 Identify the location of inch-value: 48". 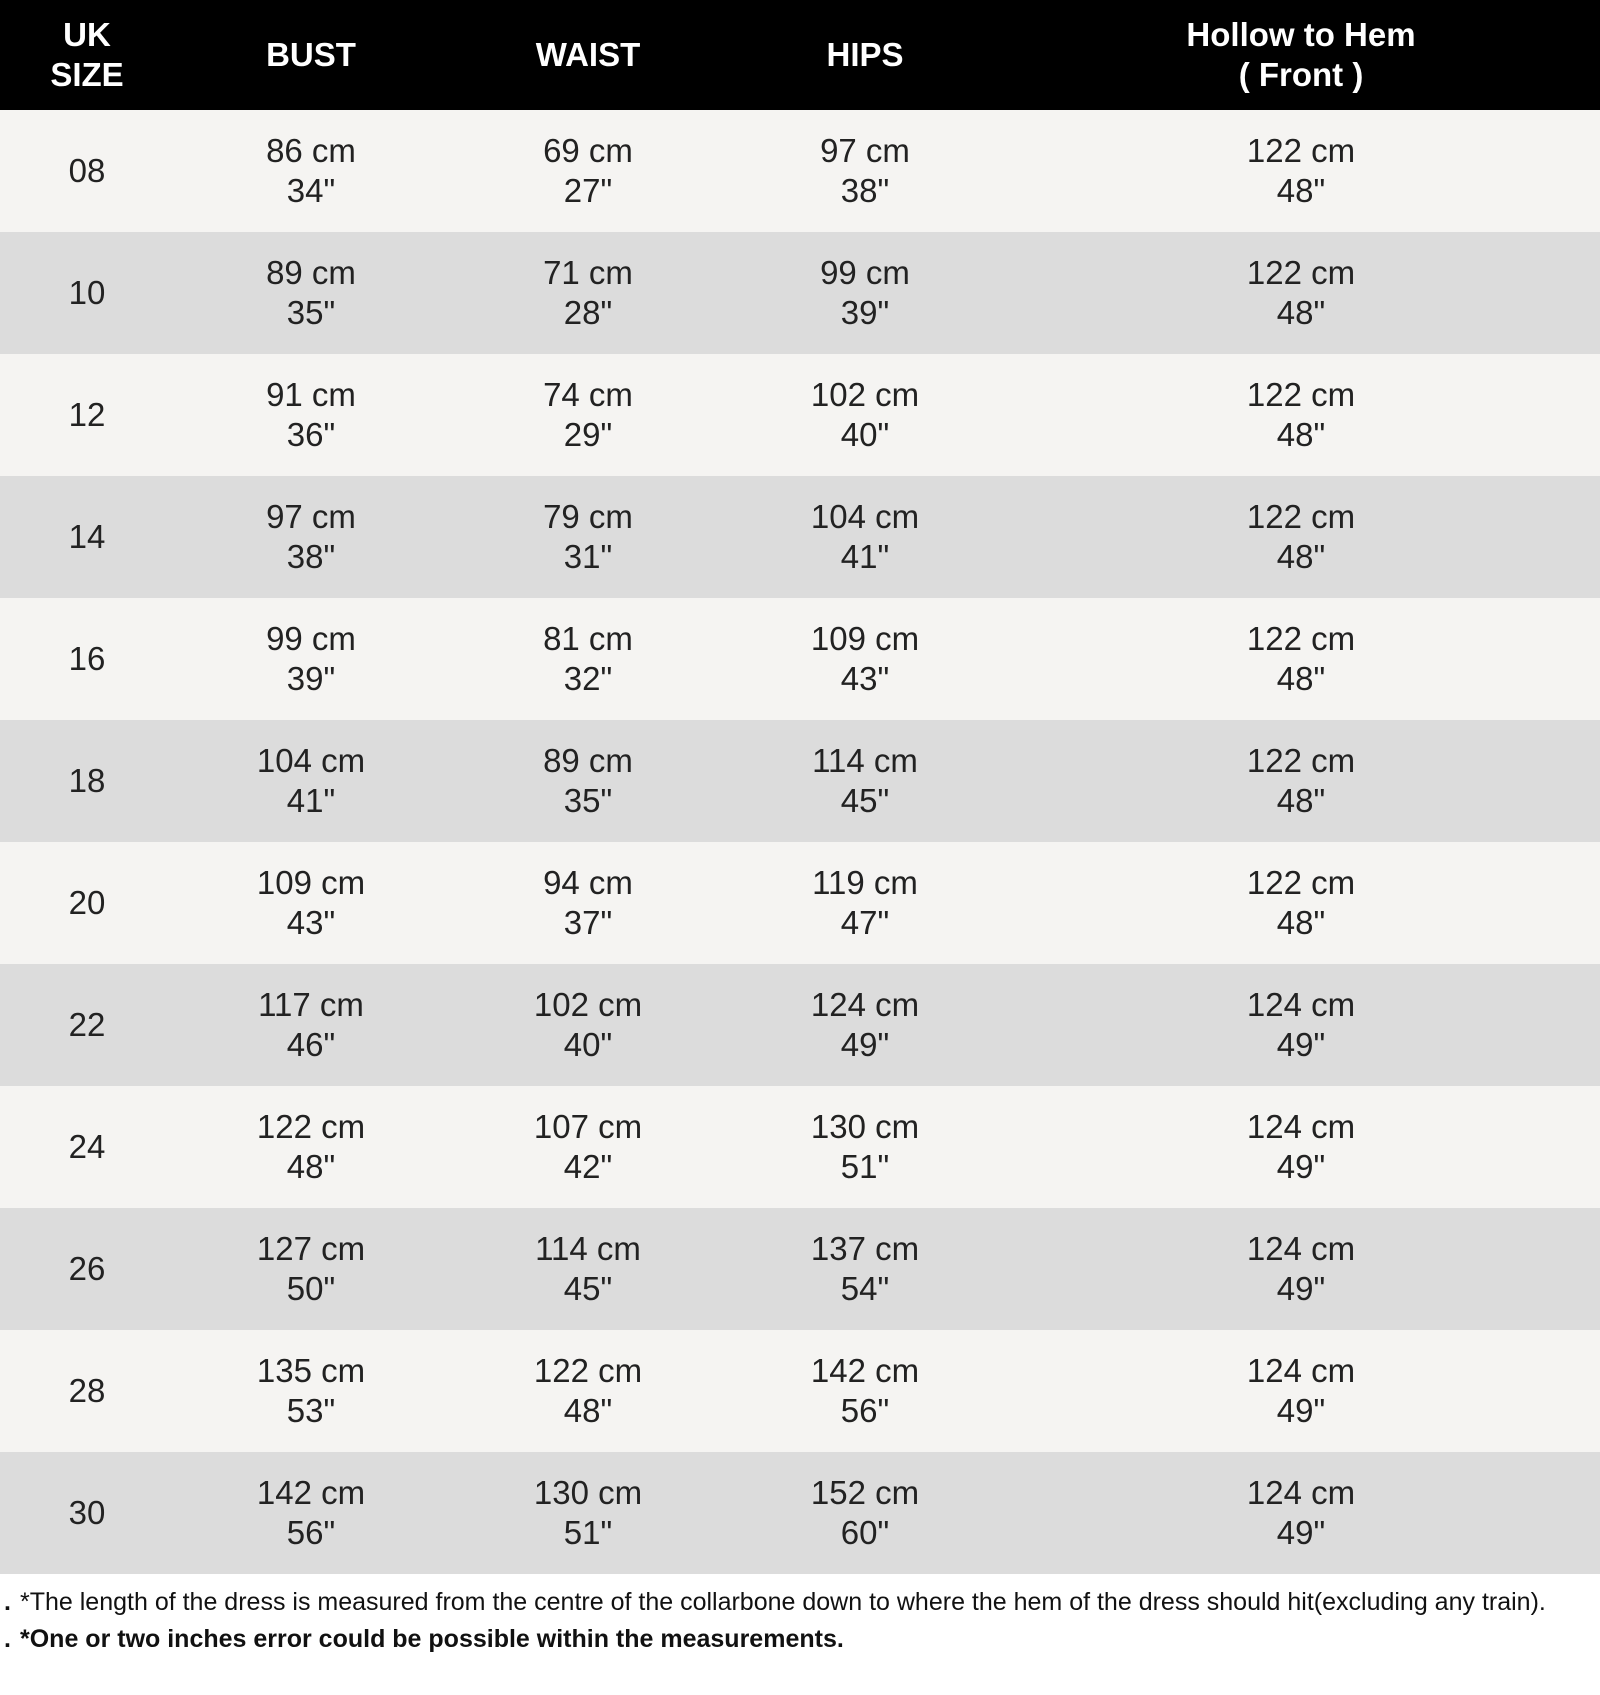
(1301, 922).